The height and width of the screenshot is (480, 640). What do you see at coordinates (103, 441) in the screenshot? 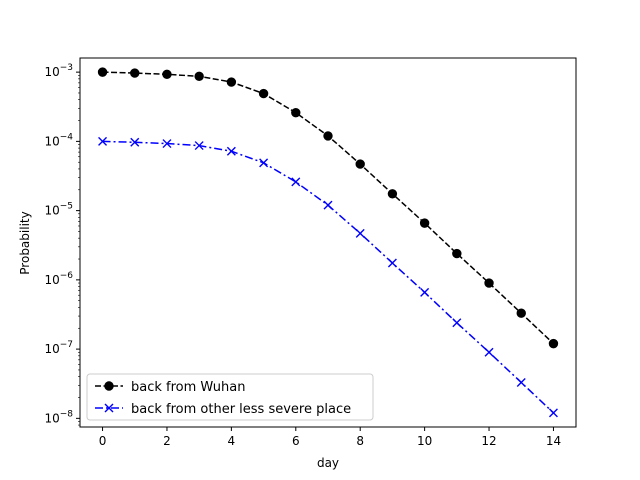
I see `x-tick-label: 0` at bounding box center [103, 441].